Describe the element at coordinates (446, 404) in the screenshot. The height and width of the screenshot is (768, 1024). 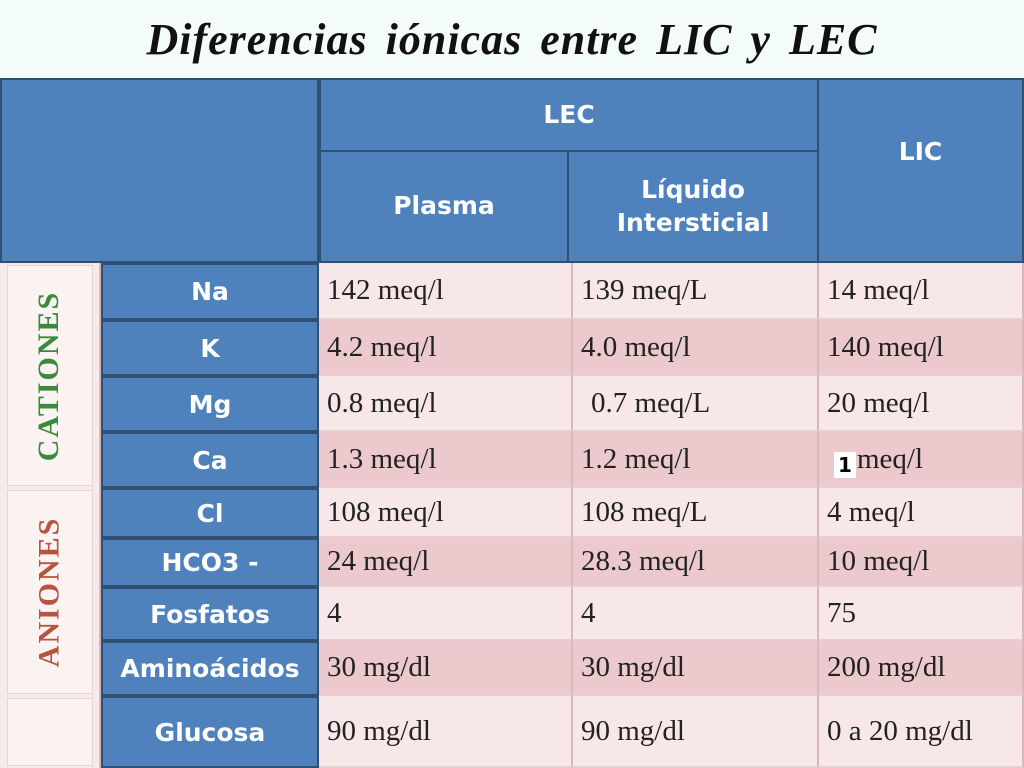
I see `cell-plasma: 0.8 meq/l` at that location.